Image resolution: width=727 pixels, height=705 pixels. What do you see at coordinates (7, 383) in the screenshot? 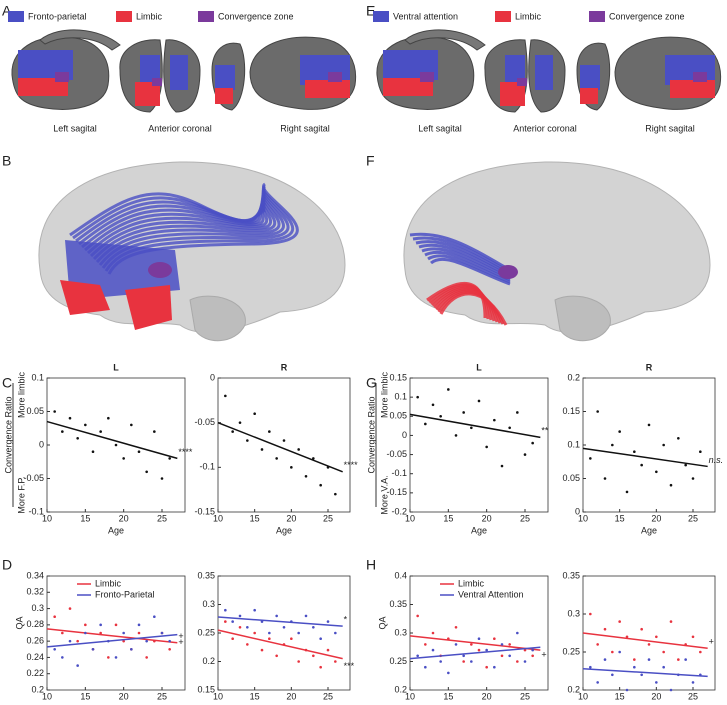
I see `panel-label: C` at bounding box center [7, 383].